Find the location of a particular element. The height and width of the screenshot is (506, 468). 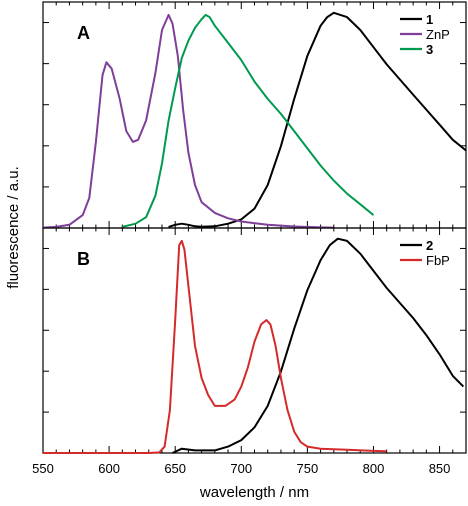

x-tick-label: 800 is located at coordinates (374, 468).